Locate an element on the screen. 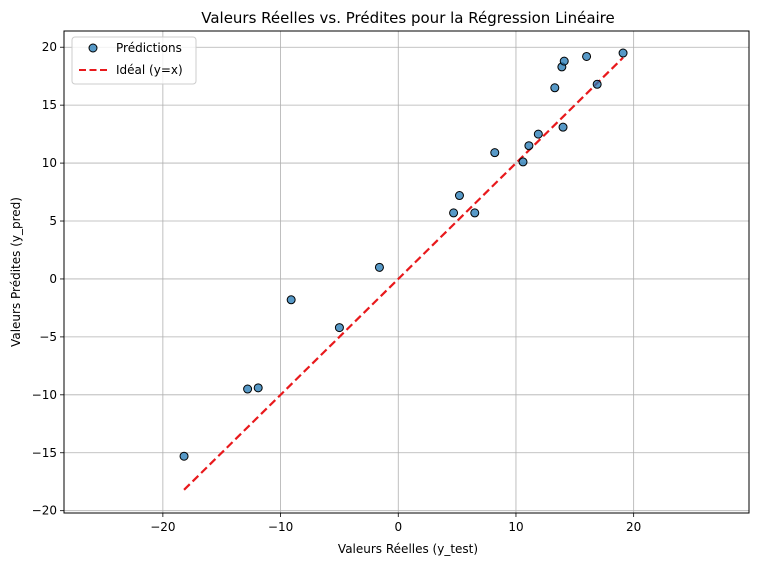  y-tick-label: −15 is located at coordinates (44, 453).